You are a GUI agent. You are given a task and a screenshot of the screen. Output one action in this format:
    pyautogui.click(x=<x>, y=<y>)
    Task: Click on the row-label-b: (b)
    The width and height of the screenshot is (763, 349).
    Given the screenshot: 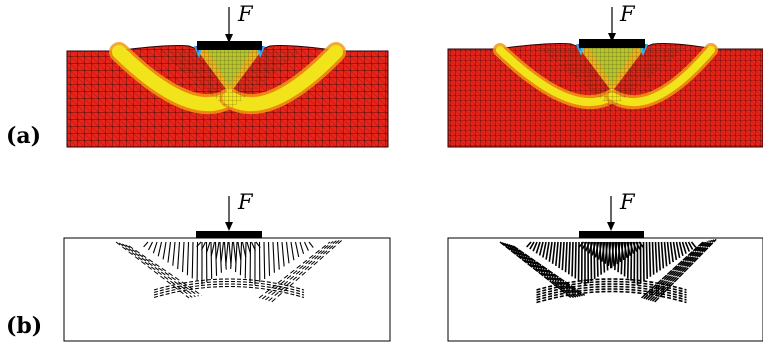 What is the action you would take?
    pyautogui.click(x=24, y=326)
    